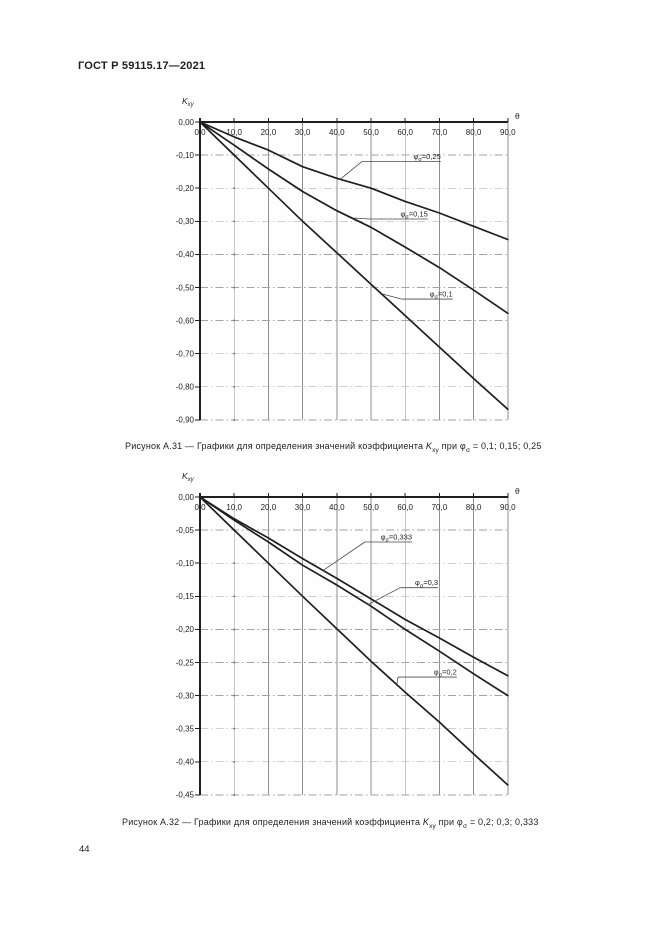 This screenshot has height=935, width=661. I want to click on curve-phi-sigma-0.2, so click(354, 641).